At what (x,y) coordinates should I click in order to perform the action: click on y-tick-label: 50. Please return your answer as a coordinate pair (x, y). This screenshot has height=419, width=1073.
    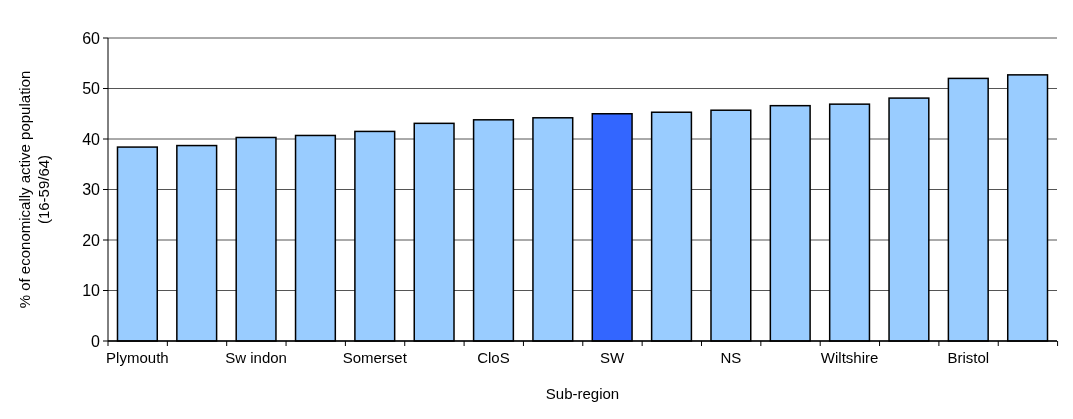
    Looking at the image, I should click on (91, 89).